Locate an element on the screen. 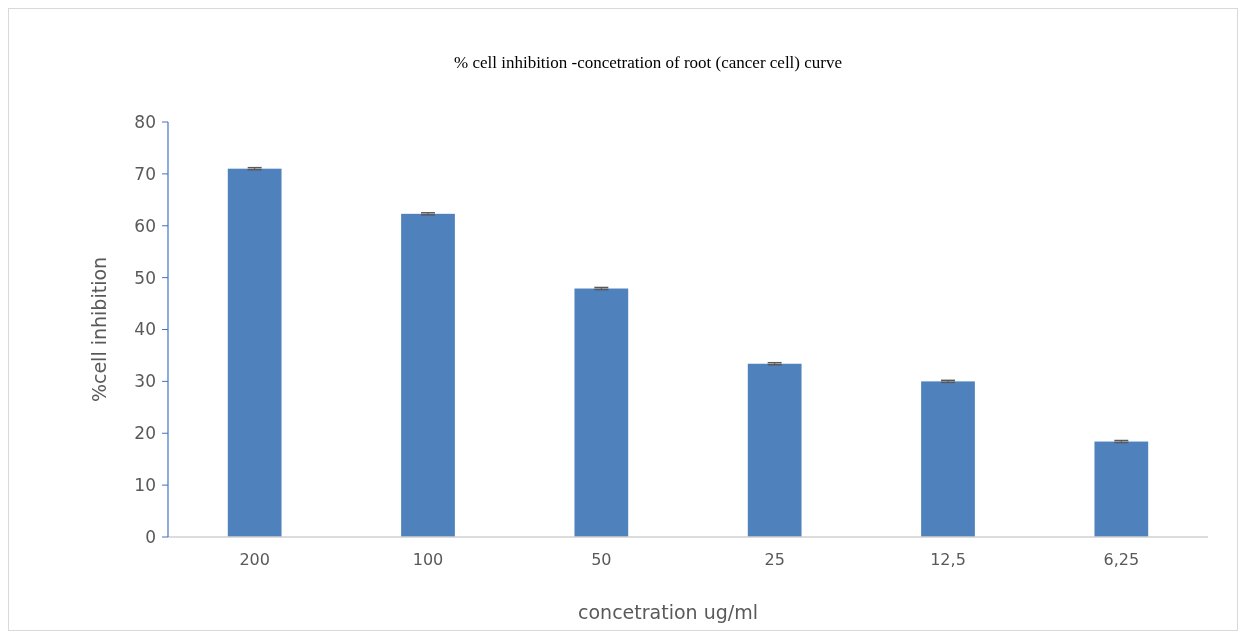  x-tick-label: 25 is located at coordinates (774, 559).